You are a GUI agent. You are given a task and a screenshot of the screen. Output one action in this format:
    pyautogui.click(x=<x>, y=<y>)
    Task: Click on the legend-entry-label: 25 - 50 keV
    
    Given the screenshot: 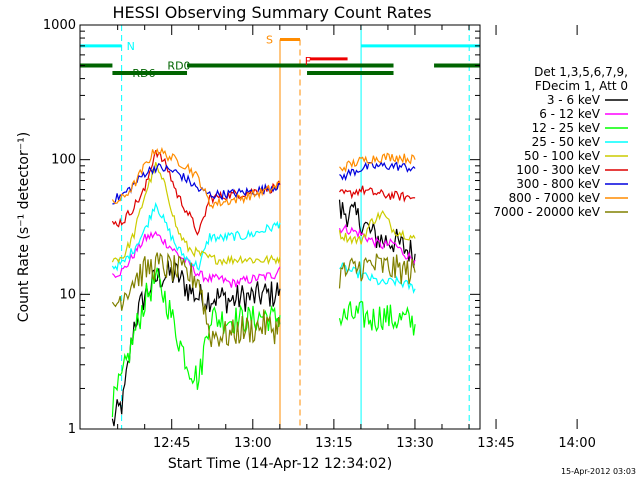 What is the action you would take?
    pyautogui.click(x=566, y=142)
    